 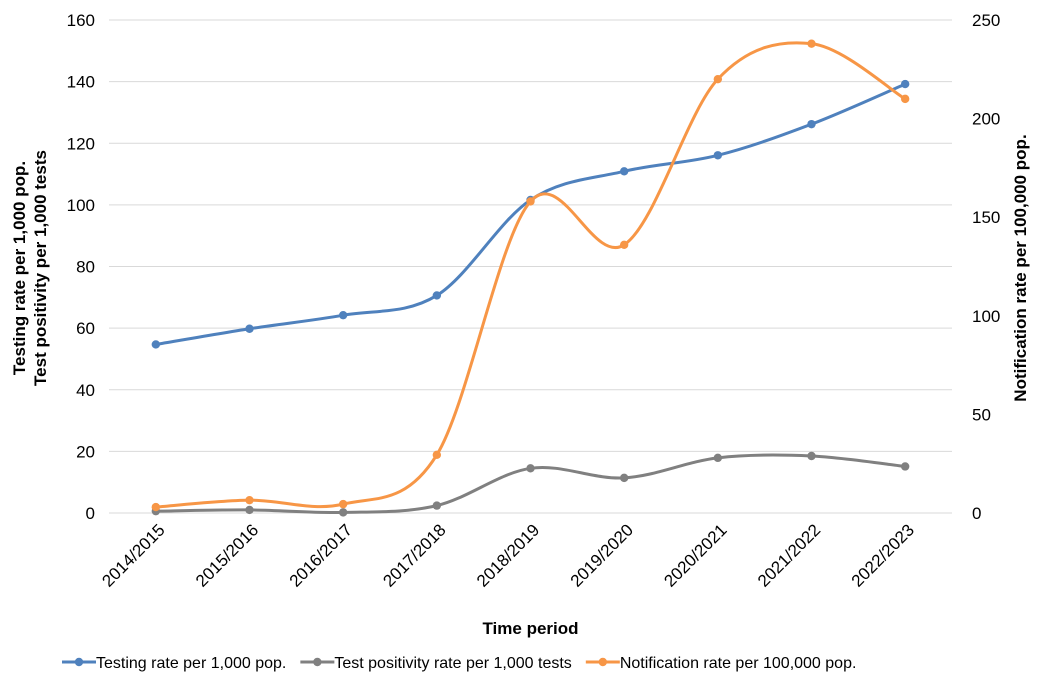 I want to click on legend-swatch-marker-test-positivity-rate-per-1-000-tests, so click(x=317, y=662).